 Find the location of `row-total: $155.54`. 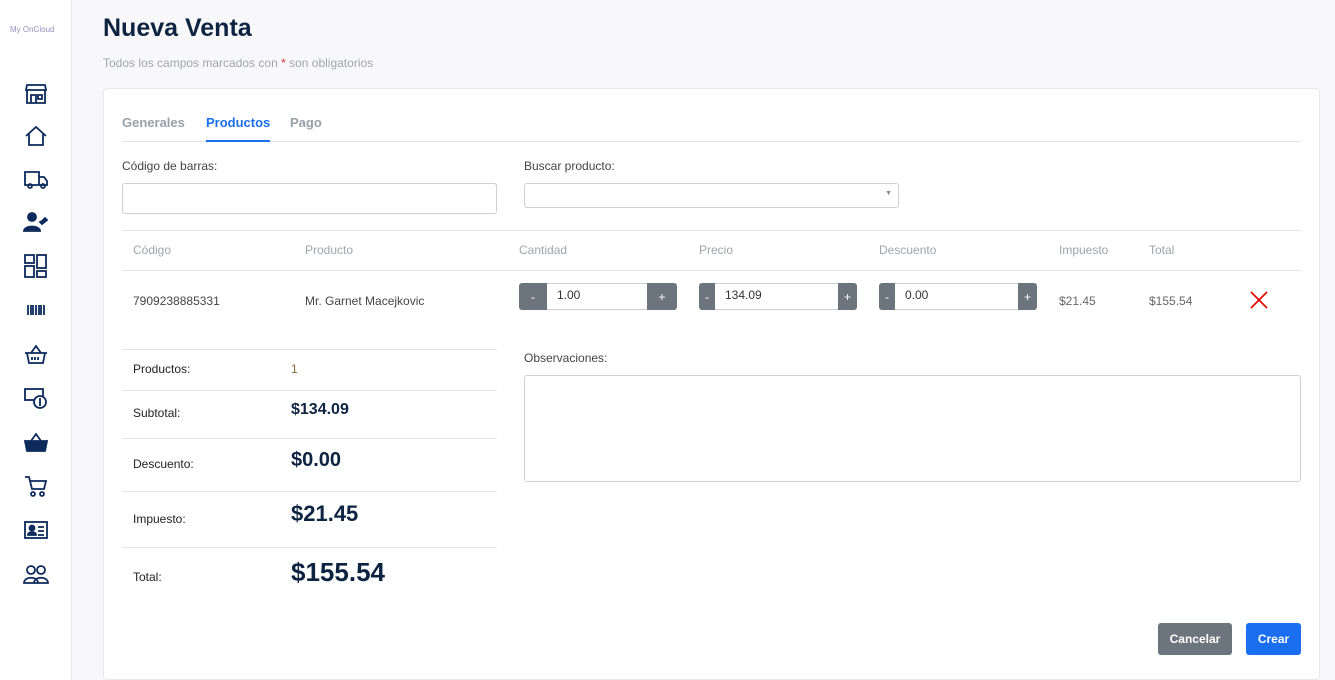

row-total: $155.54 is located at coordinates (1171, 301).